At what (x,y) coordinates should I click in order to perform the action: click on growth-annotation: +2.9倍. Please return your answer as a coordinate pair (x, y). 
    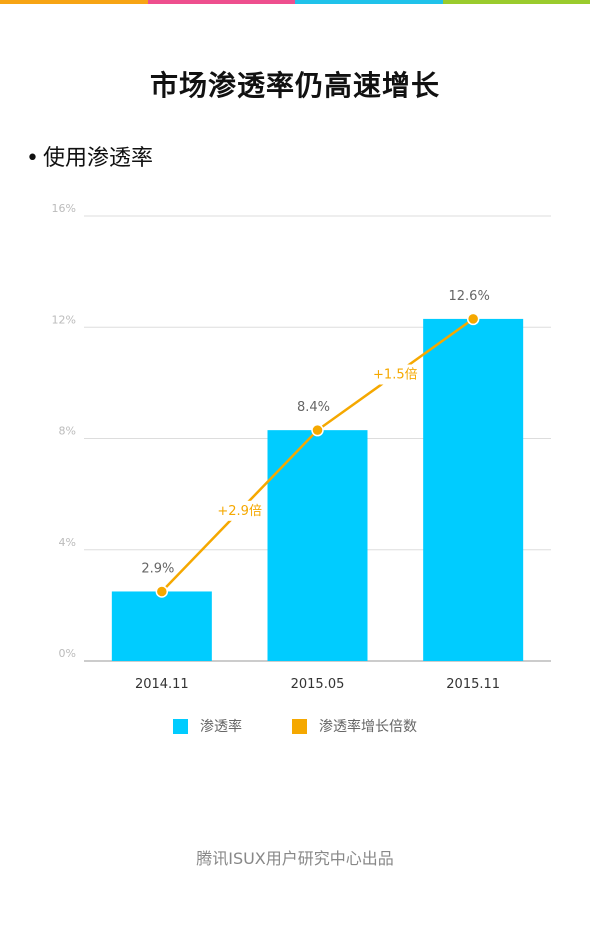
    Looking at the image, I should click on (239, 511).